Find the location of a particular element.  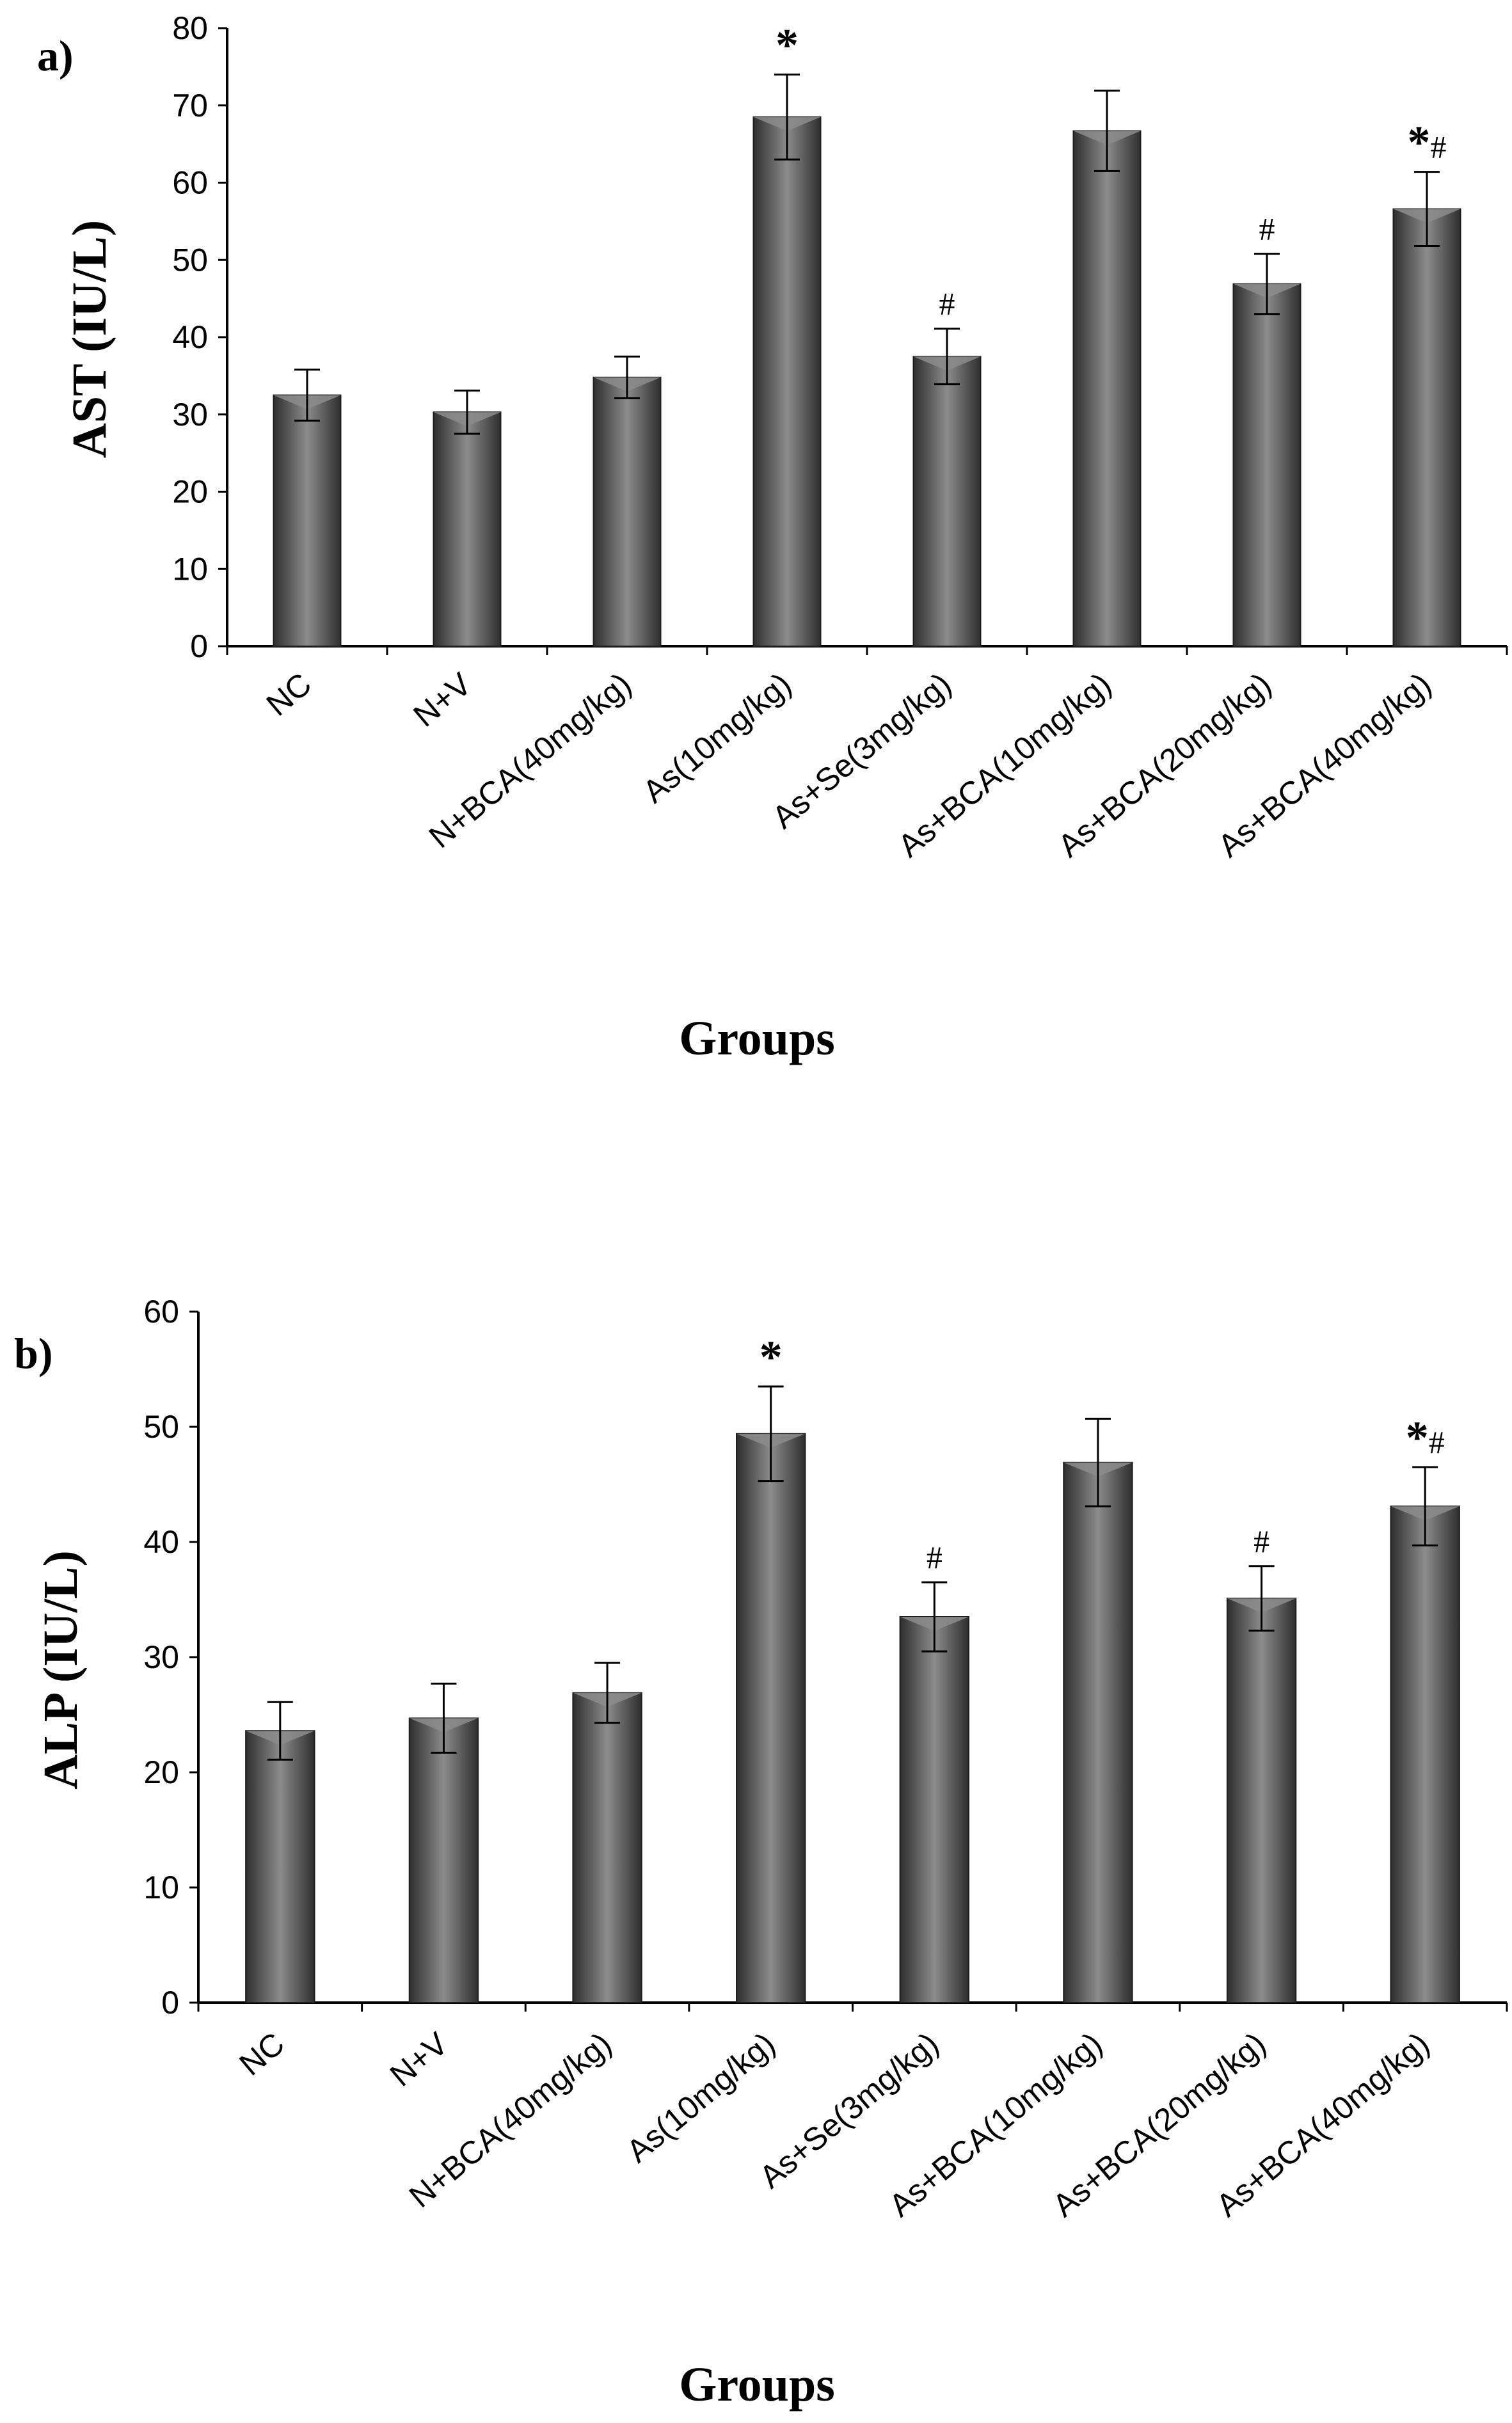

y-tick-label: 80 is located at coordinates (190, 28).